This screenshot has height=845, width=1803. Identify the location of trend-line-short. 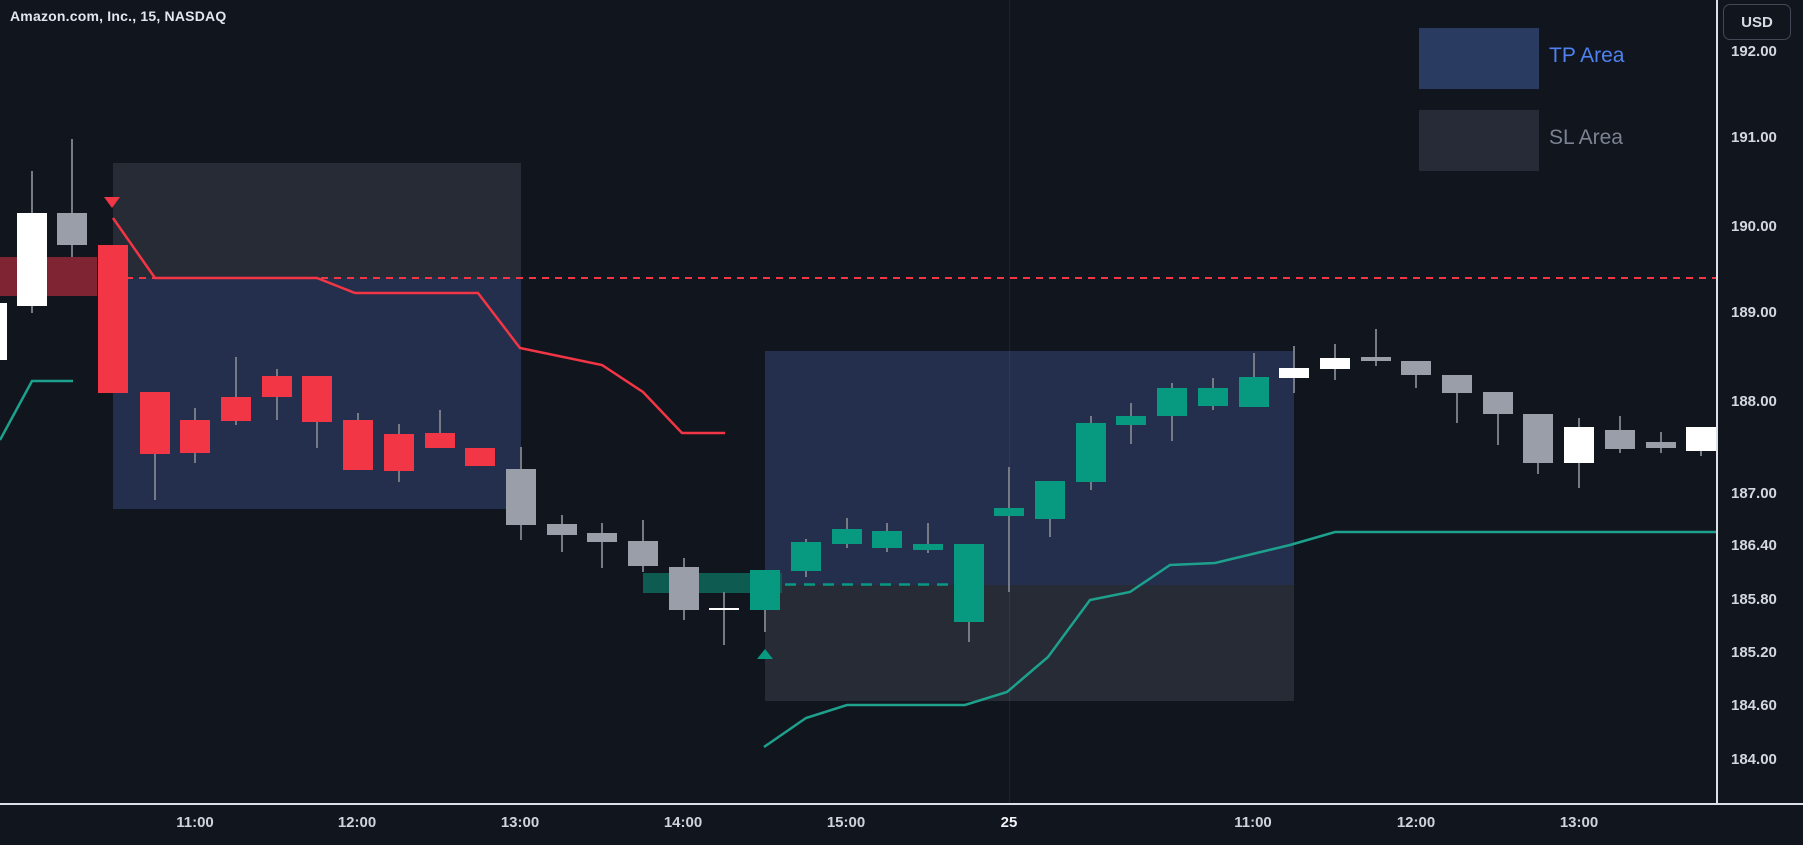
(418, 326).